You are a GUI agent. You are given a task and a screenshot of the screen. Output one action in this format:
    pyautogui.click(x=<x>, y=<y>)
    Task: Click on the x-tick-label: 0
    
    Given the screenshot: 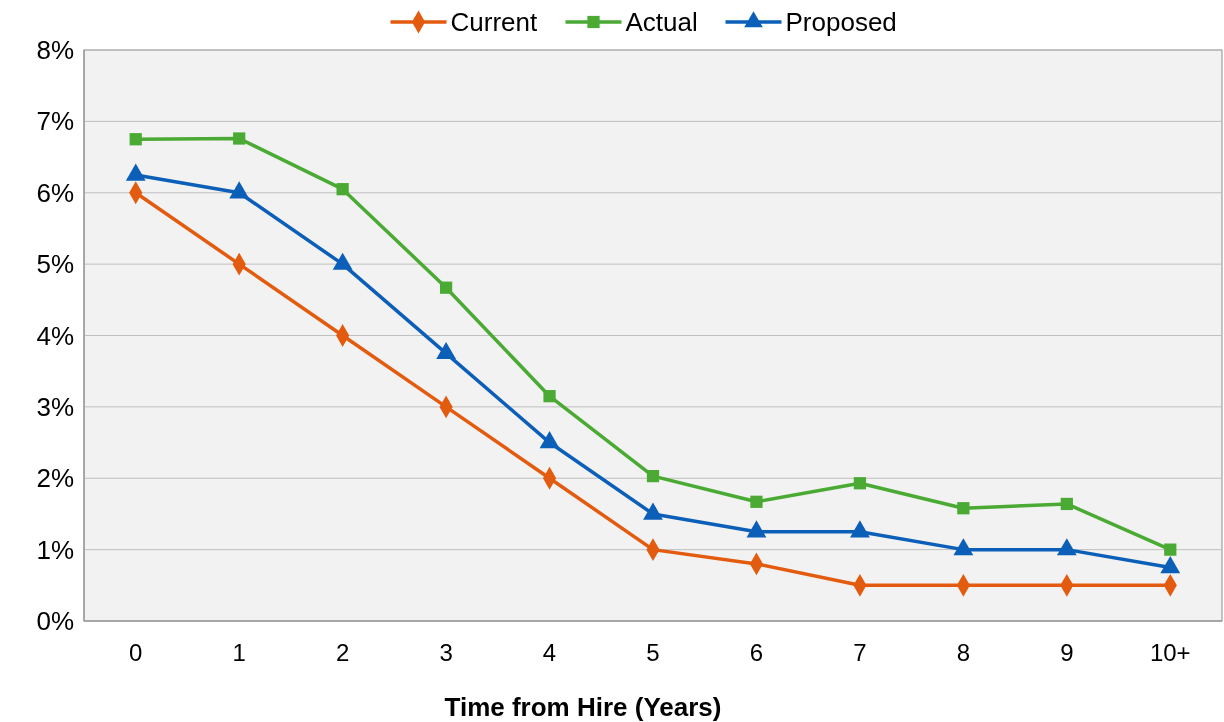 What is the action you would take?
    pyautogui.click(x=136, y=652)
    